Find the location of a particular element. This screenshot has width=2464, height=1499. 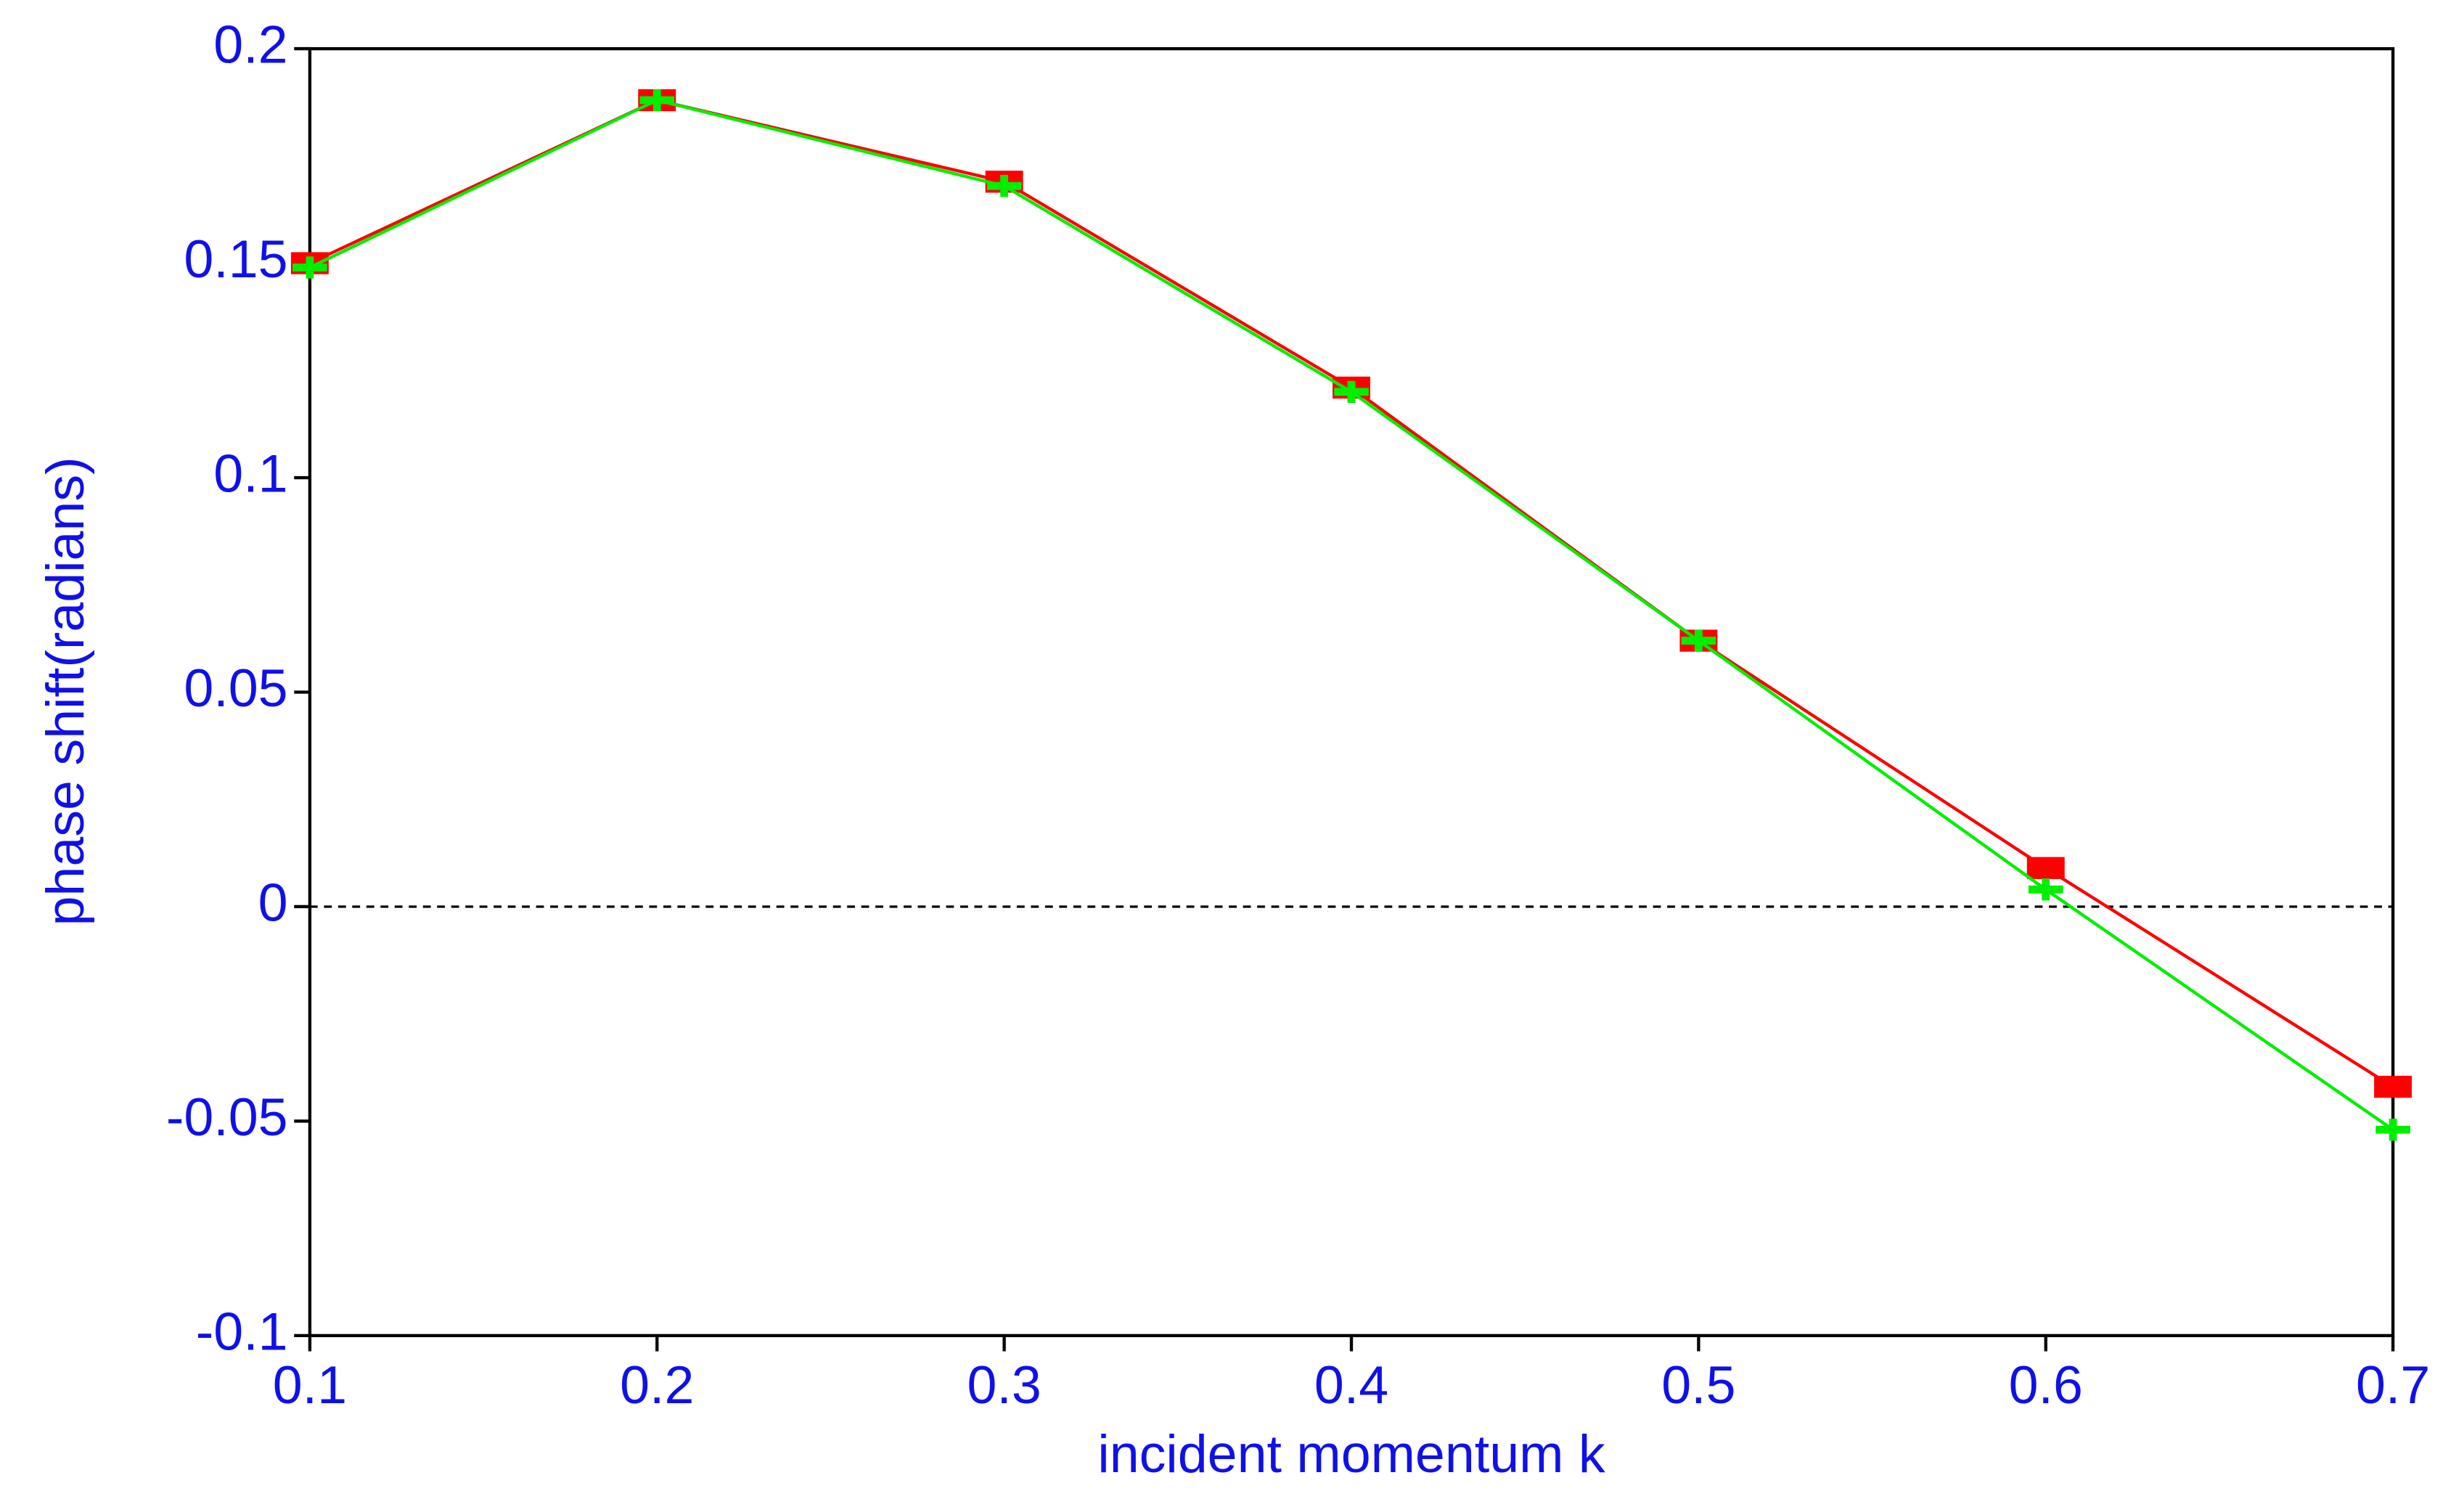

y-tick-label: -0.1 is located at coordinates (242, 1331).